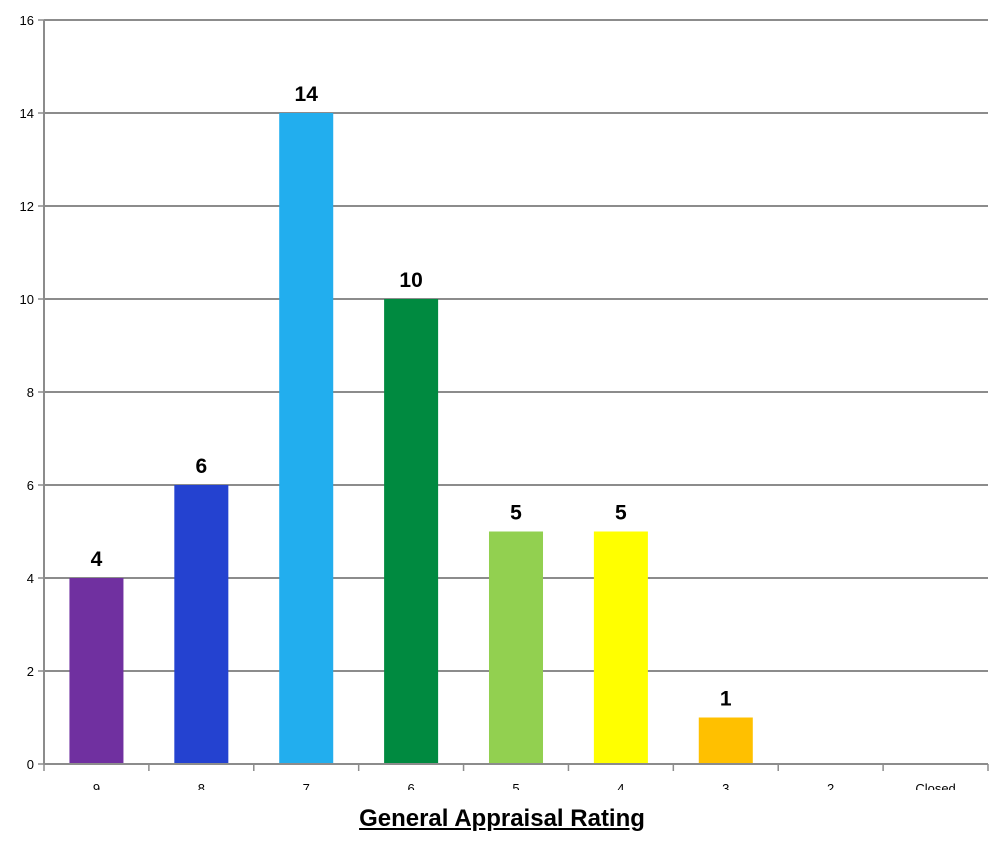 The width and height of the screenshot is (1004, 860). Describe the element at coordinates (30, 485) in the screenshot. I see `y-tick-label: 6` at that location.